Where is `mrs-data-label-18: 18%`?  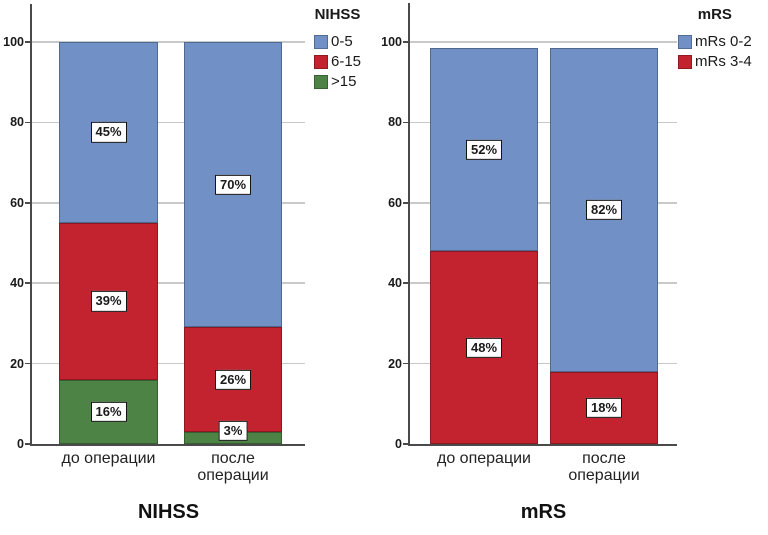
mrs-data-label-18: 18% is located at coordinates (604, 407).